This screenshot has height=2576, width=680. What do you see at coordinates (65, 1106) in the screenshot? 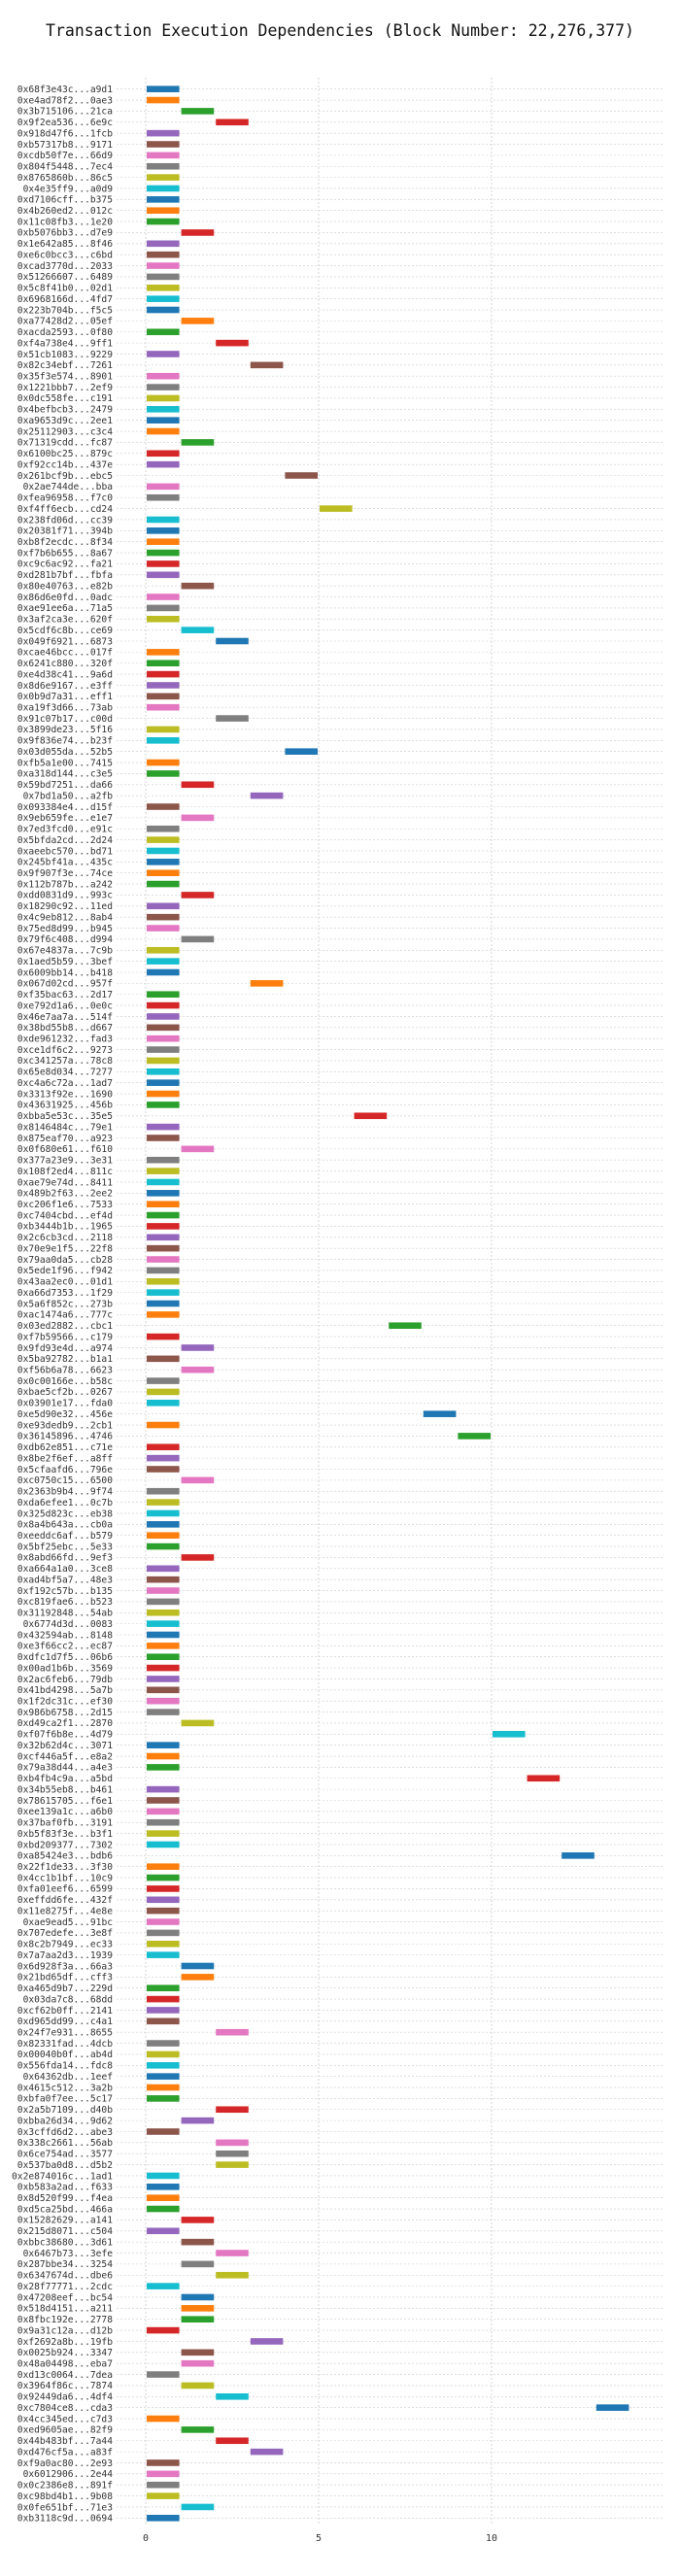
I see `y-tick-label: 0x43631925...456b` at bounding box center [65, 1106].